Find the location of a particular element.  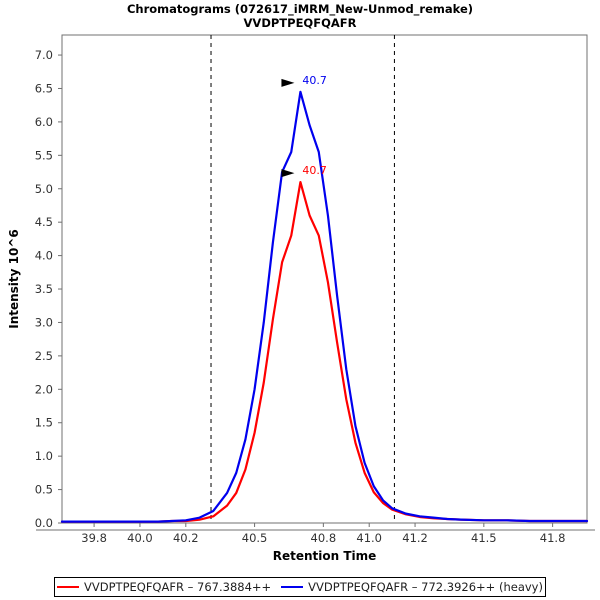

y-axis-tick-label: 5.5 is located at coordinates (44, 155).